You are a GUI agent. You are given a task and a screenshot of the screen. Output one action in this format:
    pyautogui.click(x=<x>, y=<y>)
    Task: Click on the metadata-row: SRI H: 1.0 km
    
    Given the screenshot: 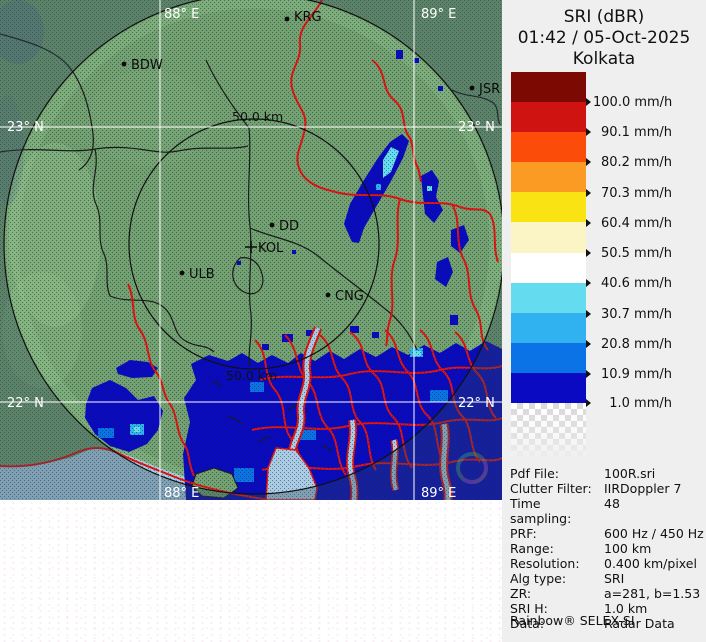 What is the action you would take?
    pyautogui.click(x=606, y=608)
    